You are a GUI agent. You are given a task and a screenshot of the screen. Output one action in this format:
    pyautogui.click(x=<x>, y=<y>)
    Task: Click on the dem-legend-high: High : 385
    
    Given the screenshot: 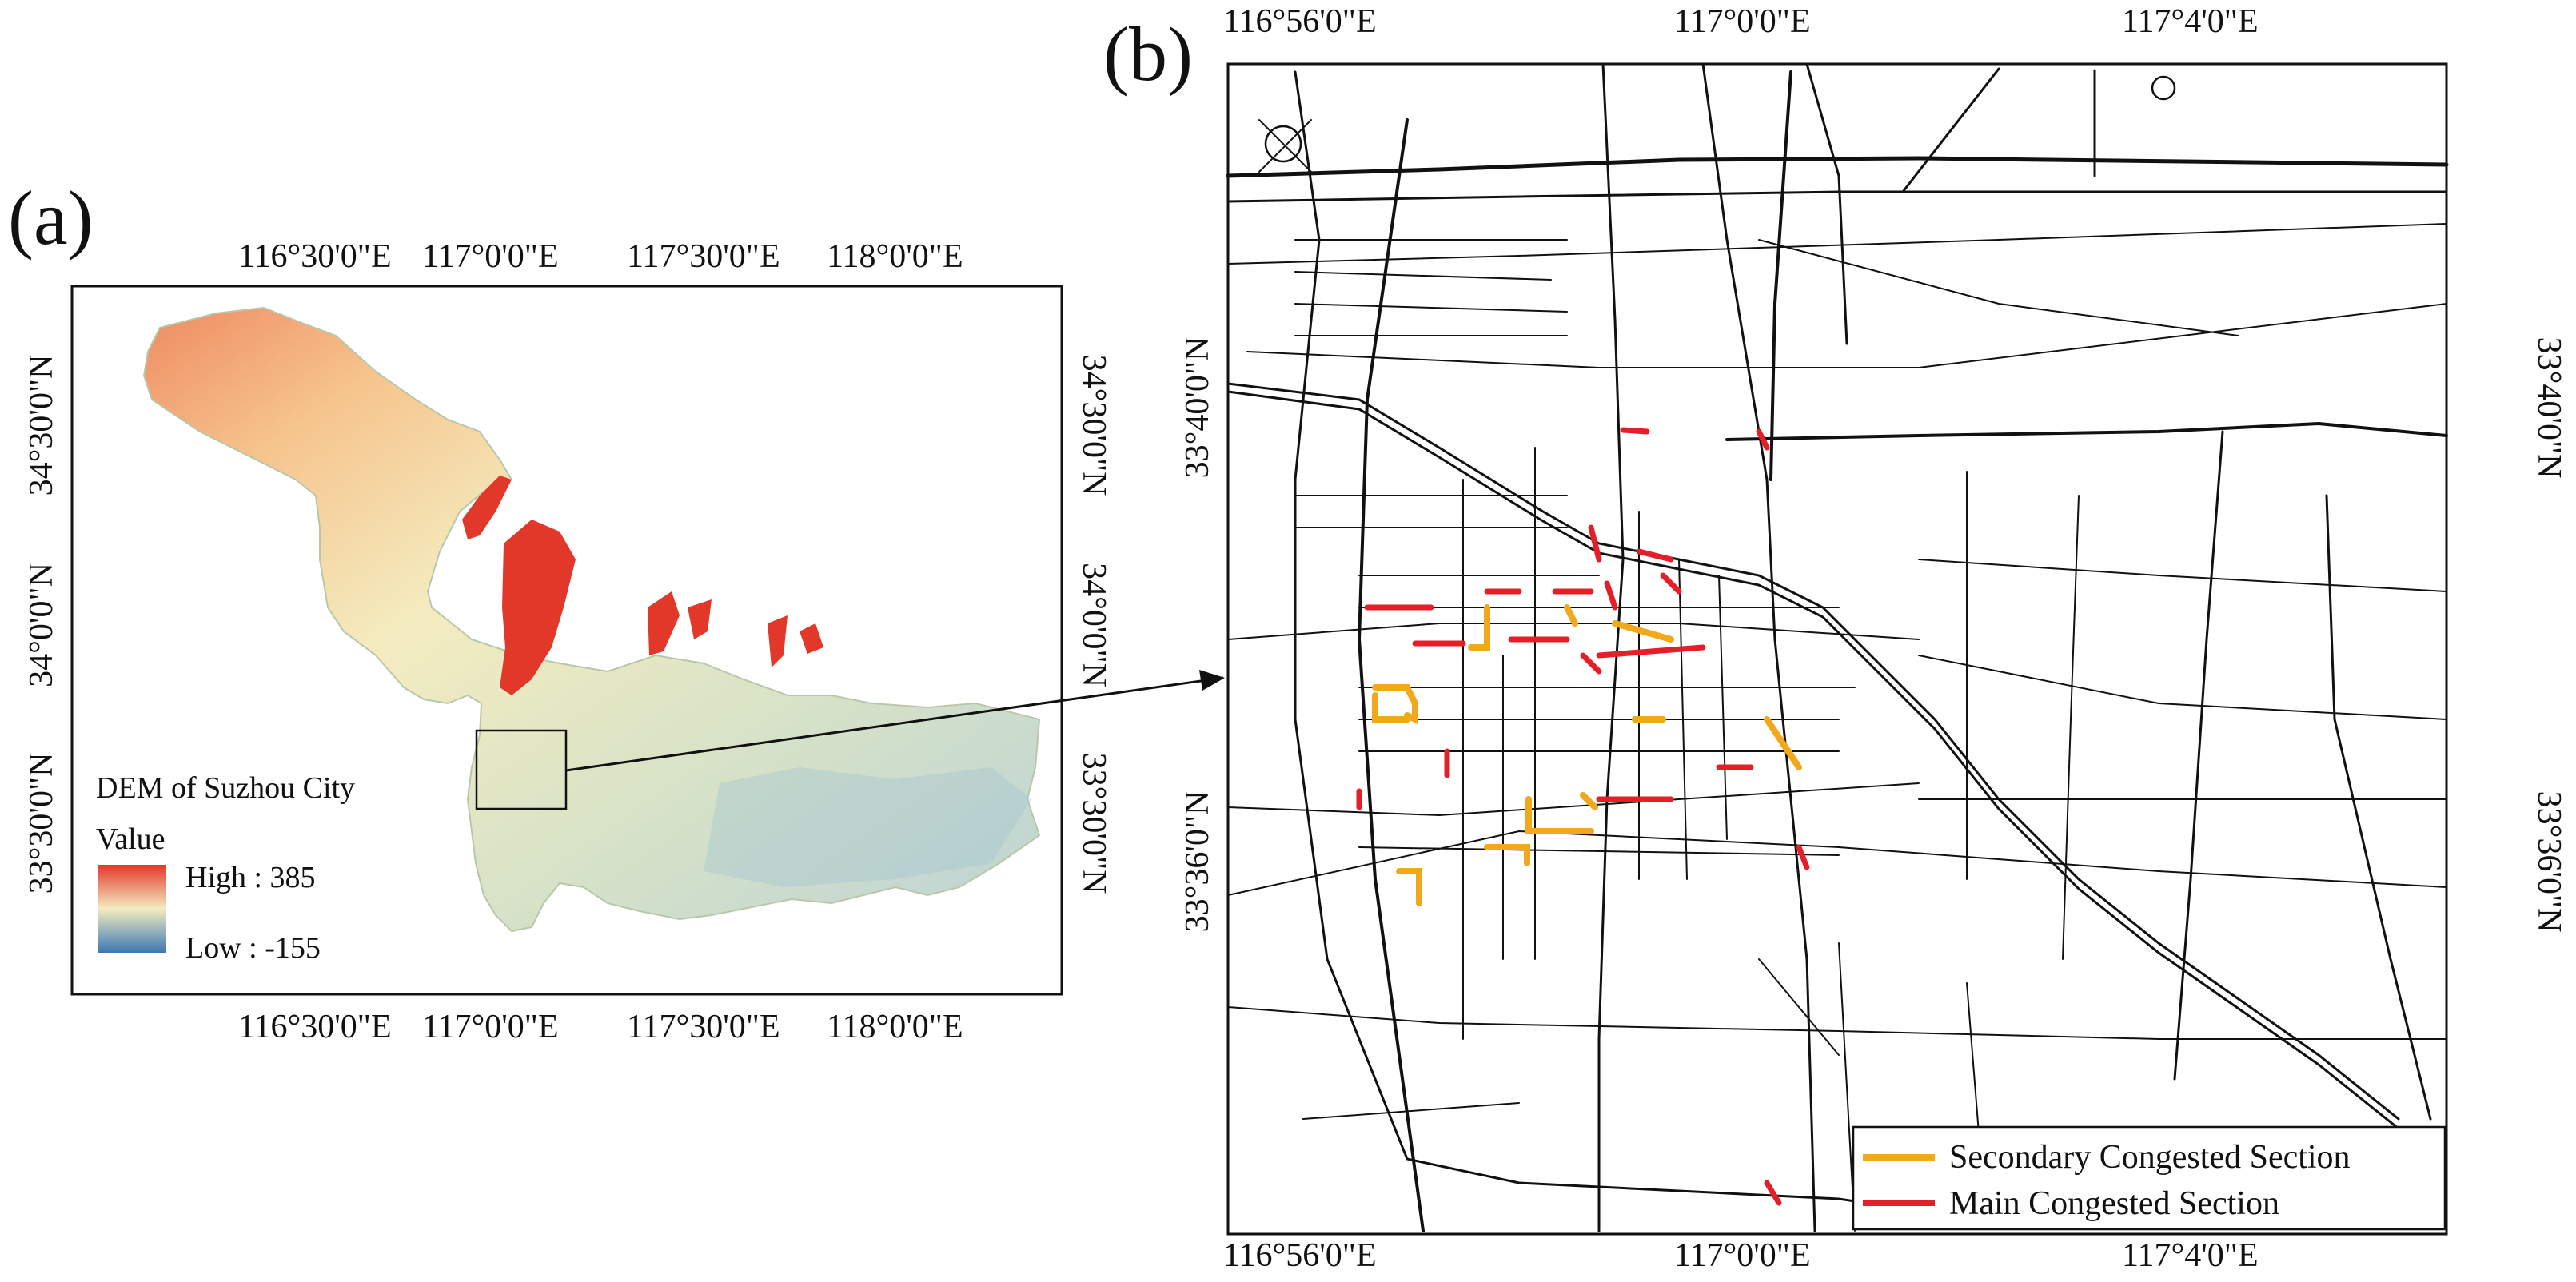 What is the action you would take?
    pyautogui.click(x=250, y=878)
    